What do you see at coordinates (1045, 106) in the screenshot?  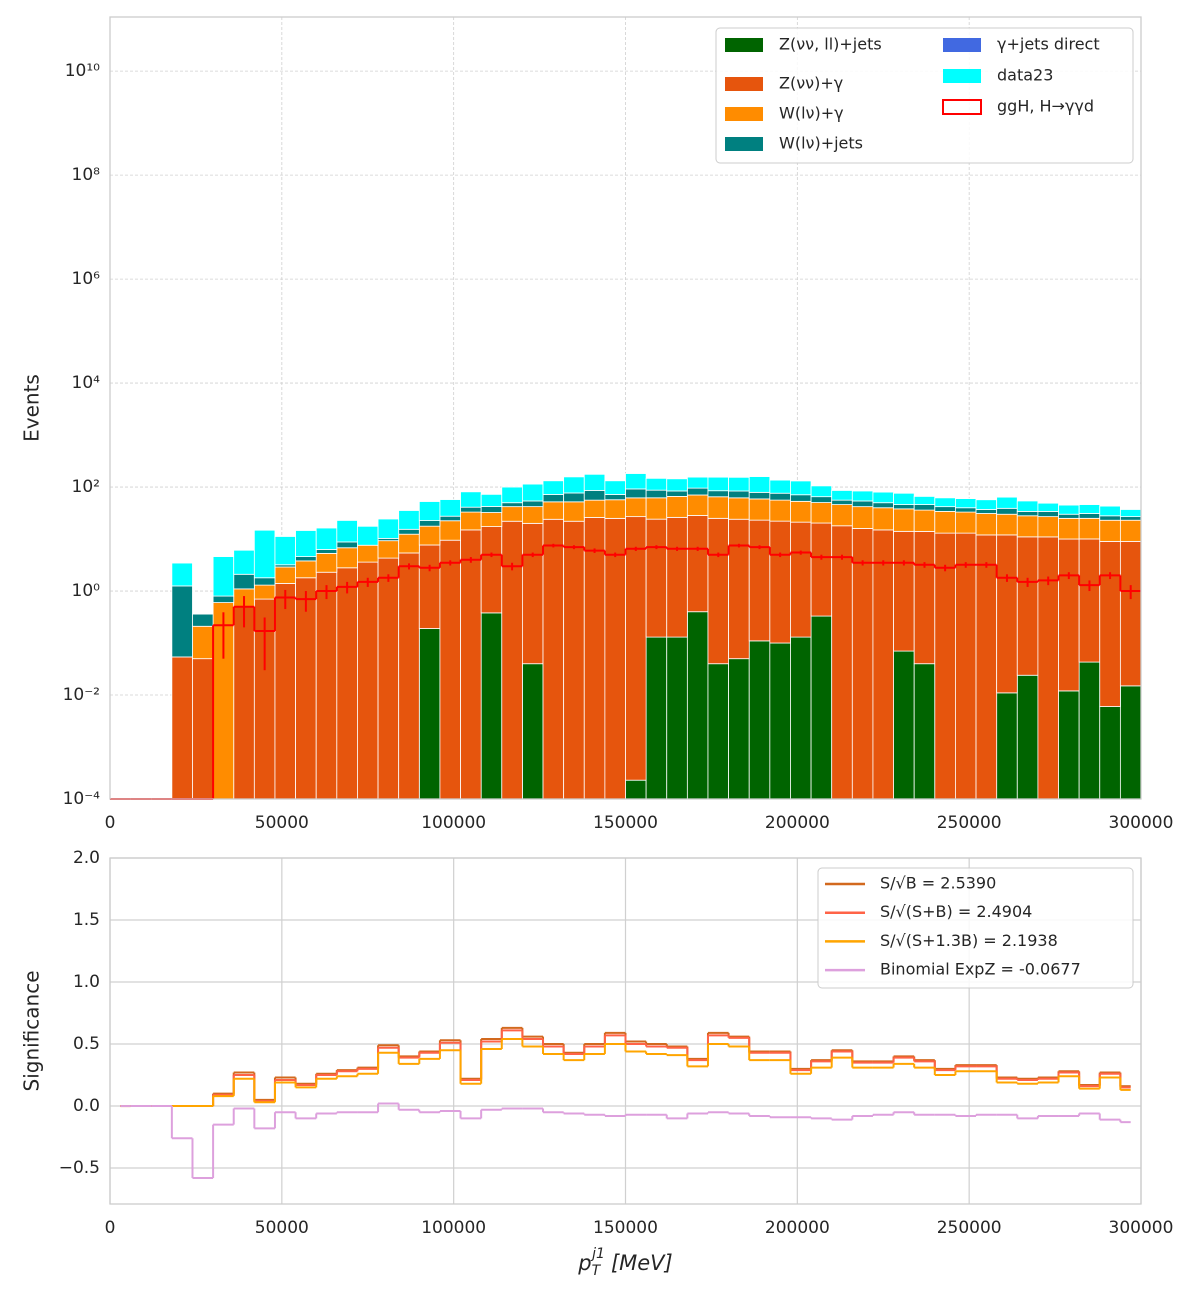 I see `legend-label: ggH, H→γγd` at bounding box center [1045, 106].